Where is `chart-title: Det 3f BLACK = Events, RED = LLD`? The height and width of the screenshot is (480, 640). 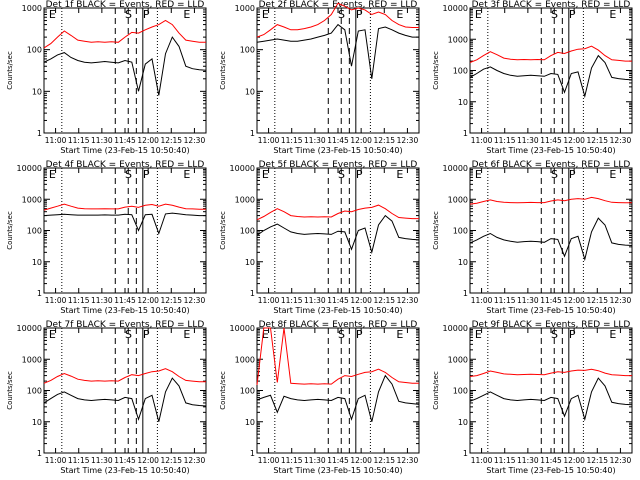
chart-title: Det 3f BLACK = Events, RED = LLD is located at coordinates (551, 5).